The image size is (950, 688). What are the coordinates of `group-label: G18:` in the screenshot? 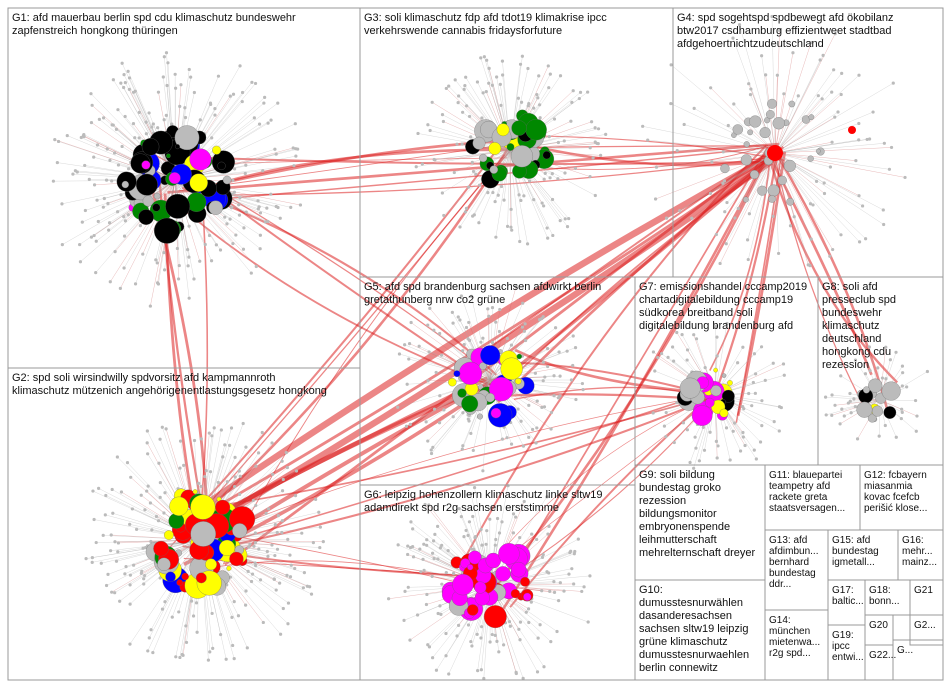 It's located at (880, 590).